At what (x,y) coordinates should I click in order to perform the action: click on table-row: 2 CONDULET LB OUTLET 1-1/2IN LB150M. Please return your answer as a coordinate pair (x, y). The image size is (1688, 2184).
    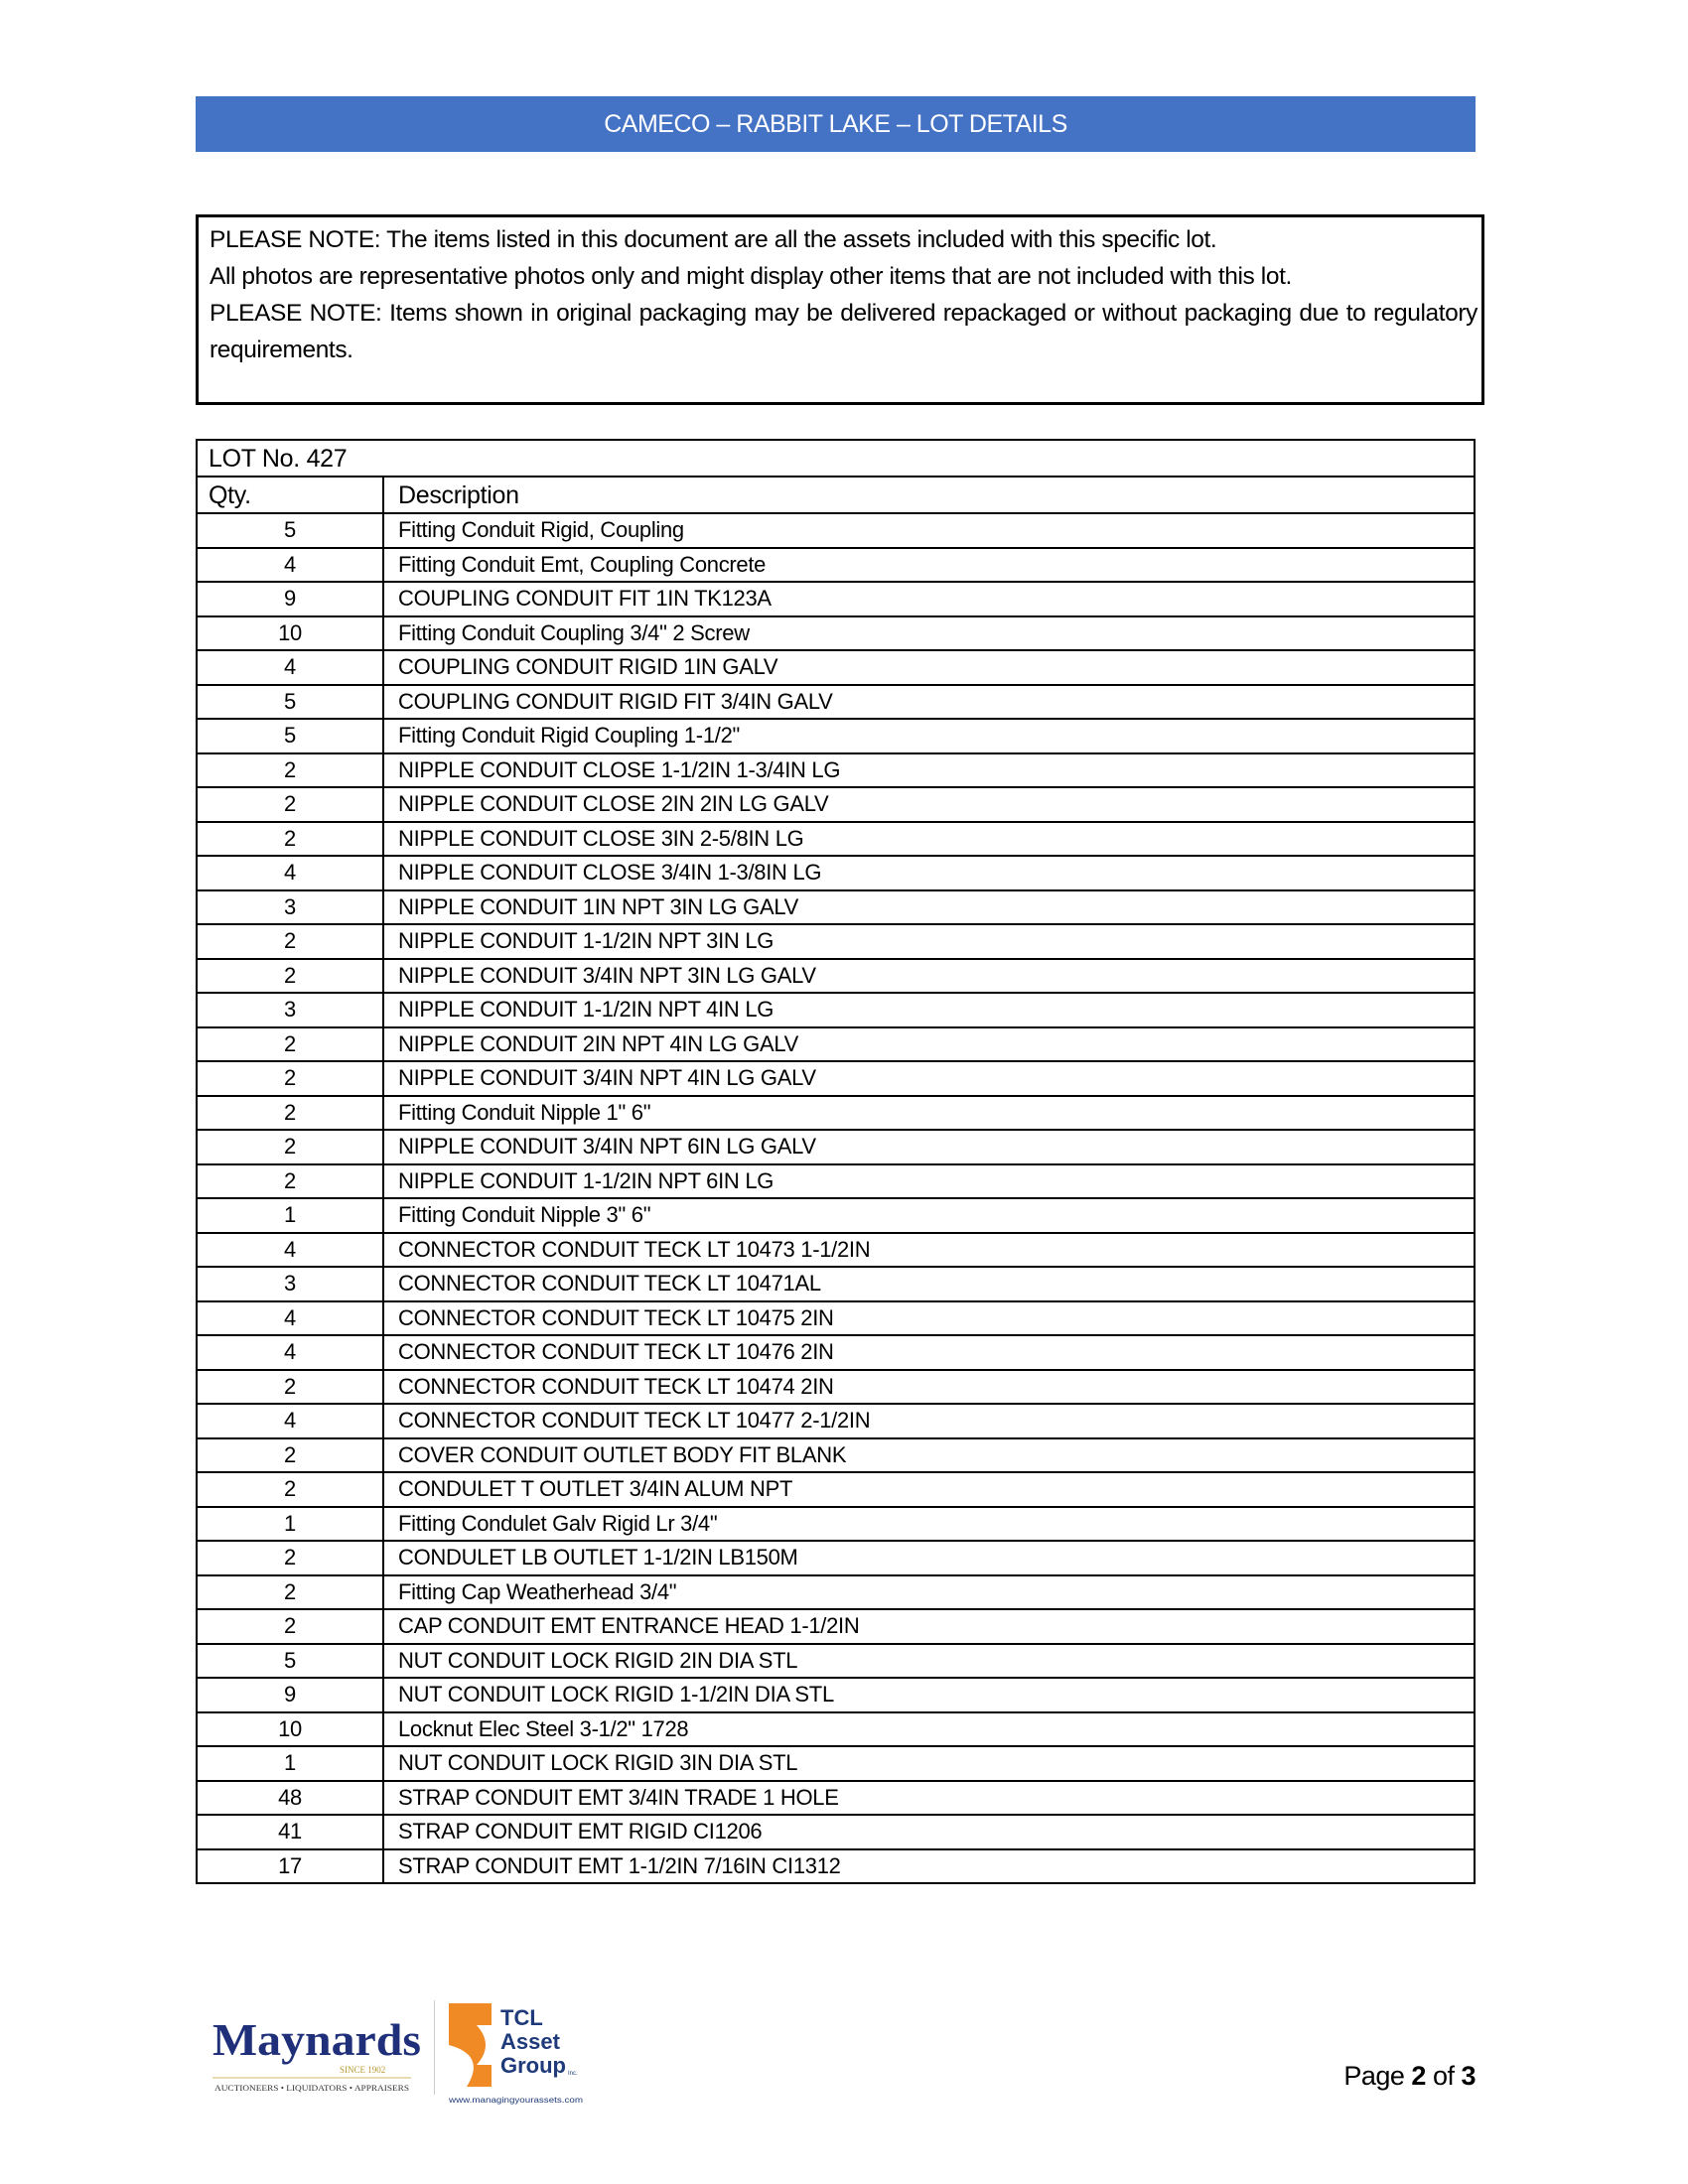
    Looking at the image, I should click on (836, 1558).